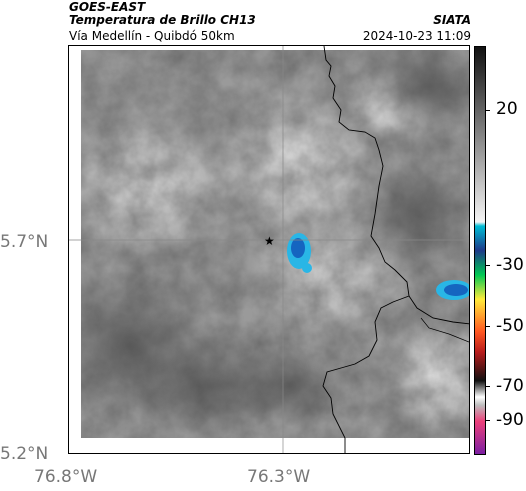 The height and width of the screenshot is (491, 526). I want to click on colorbar-label-minus50: -50, so click(510, 326).